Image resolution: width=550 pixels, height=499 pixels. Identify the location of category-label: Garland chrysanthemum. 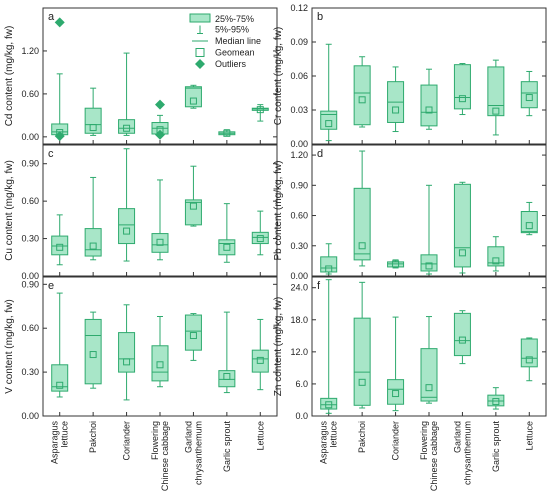
(462, 453).